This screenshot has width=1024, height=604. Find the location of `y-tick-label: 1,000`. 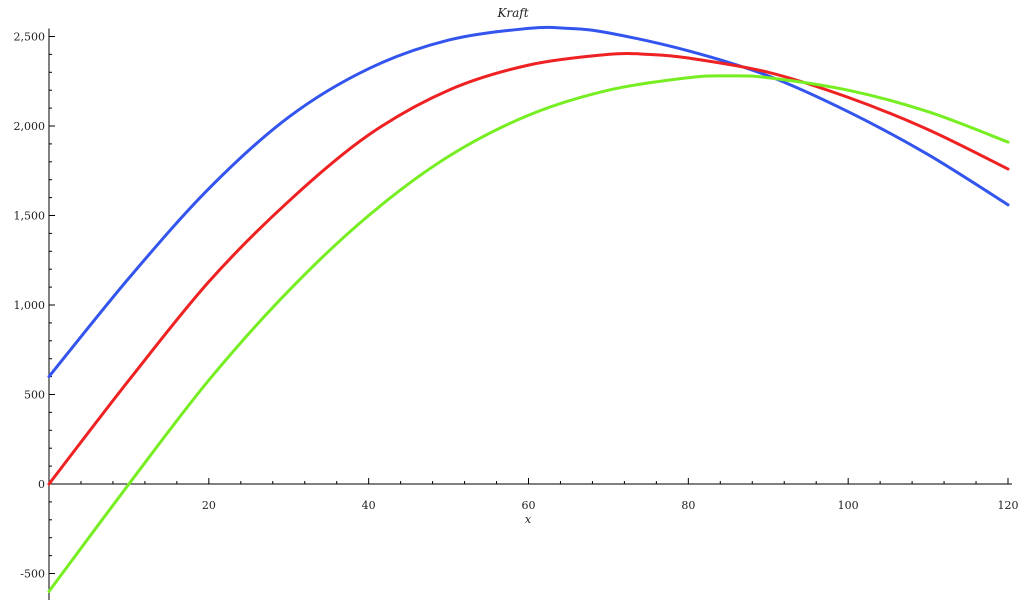

y-tick-label: 1,000 is located at coordinates (30, 305).